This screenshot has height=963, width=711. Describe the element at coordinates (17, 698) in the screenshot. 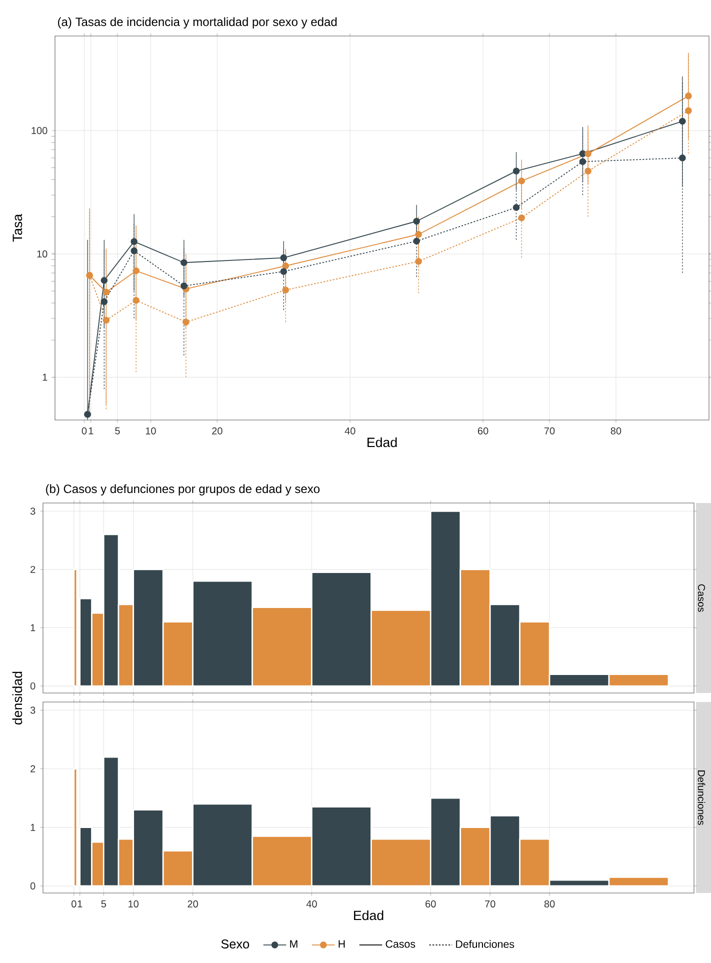

I see `y-axis-title: densidad` at that location.